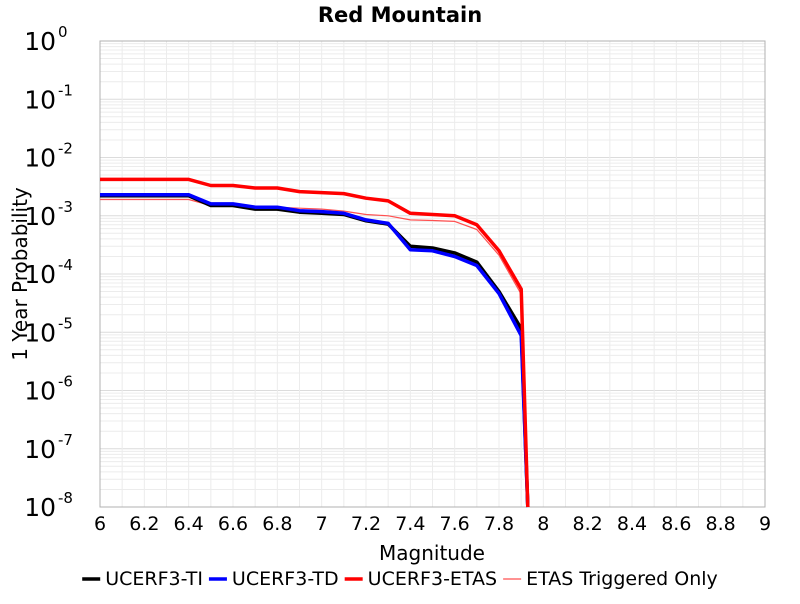 The height and width of the screenshot is (604, 800). Describe the element at coordinates (588, 524) in the screenshot. I see `x-tick-label: 8.2` at that location.